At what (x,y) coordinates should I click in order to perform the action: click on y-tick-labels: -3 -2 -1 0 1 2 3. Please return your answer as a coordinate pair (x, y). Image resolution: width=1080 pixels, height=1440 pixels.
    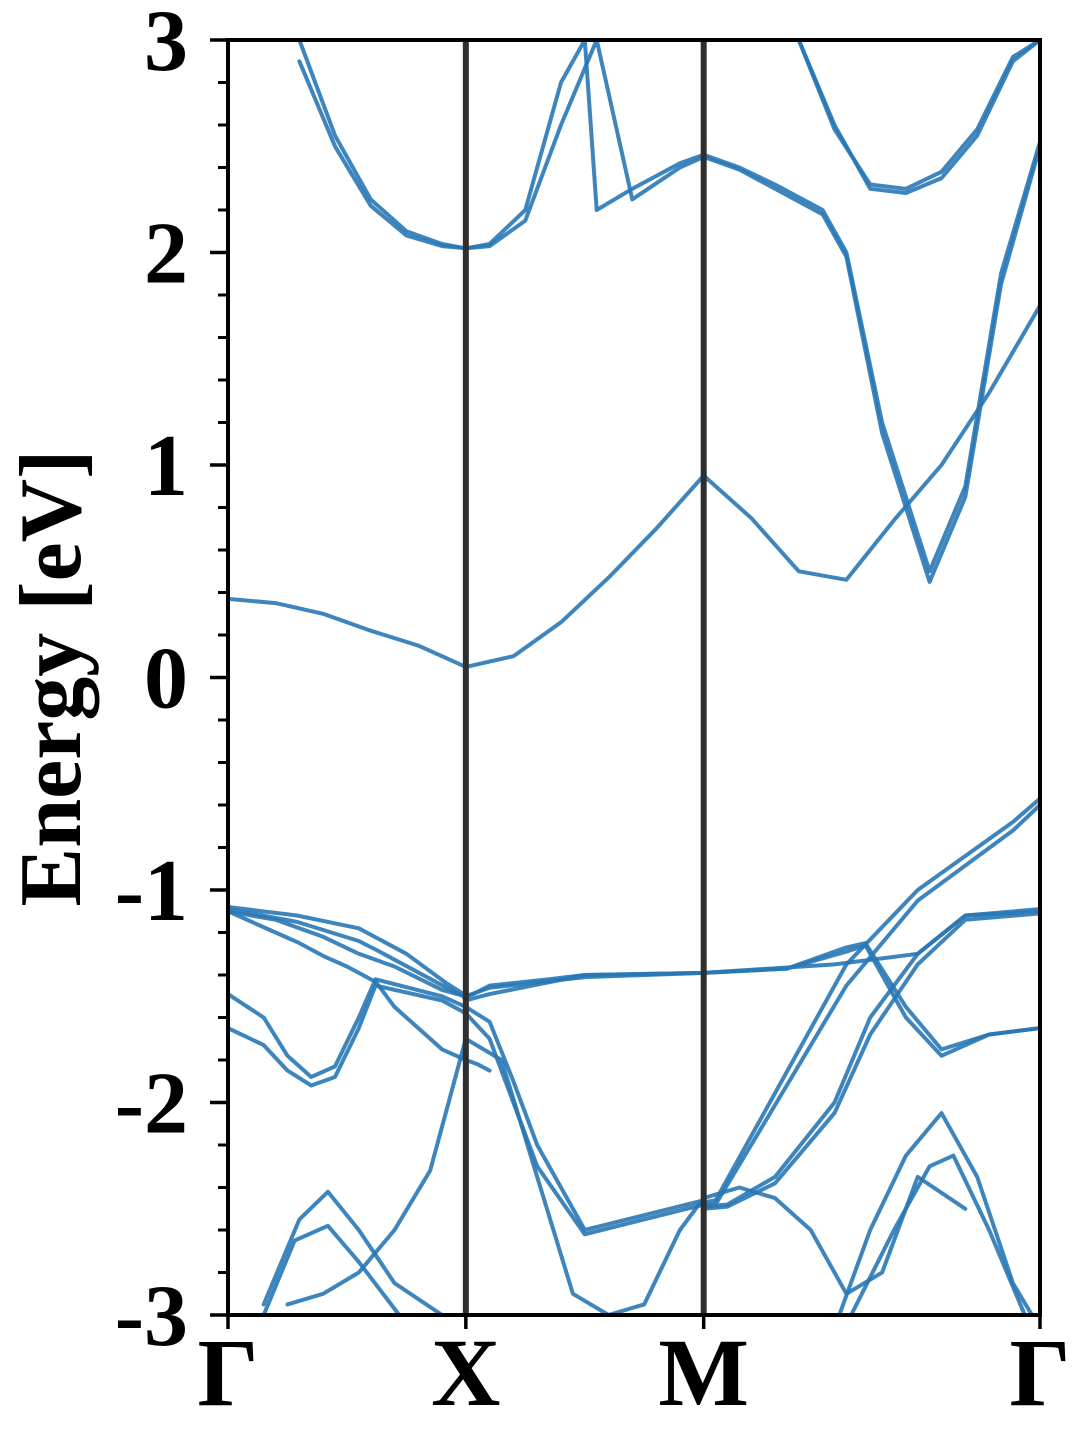
    Looking at the image, I should click on (151, 682).